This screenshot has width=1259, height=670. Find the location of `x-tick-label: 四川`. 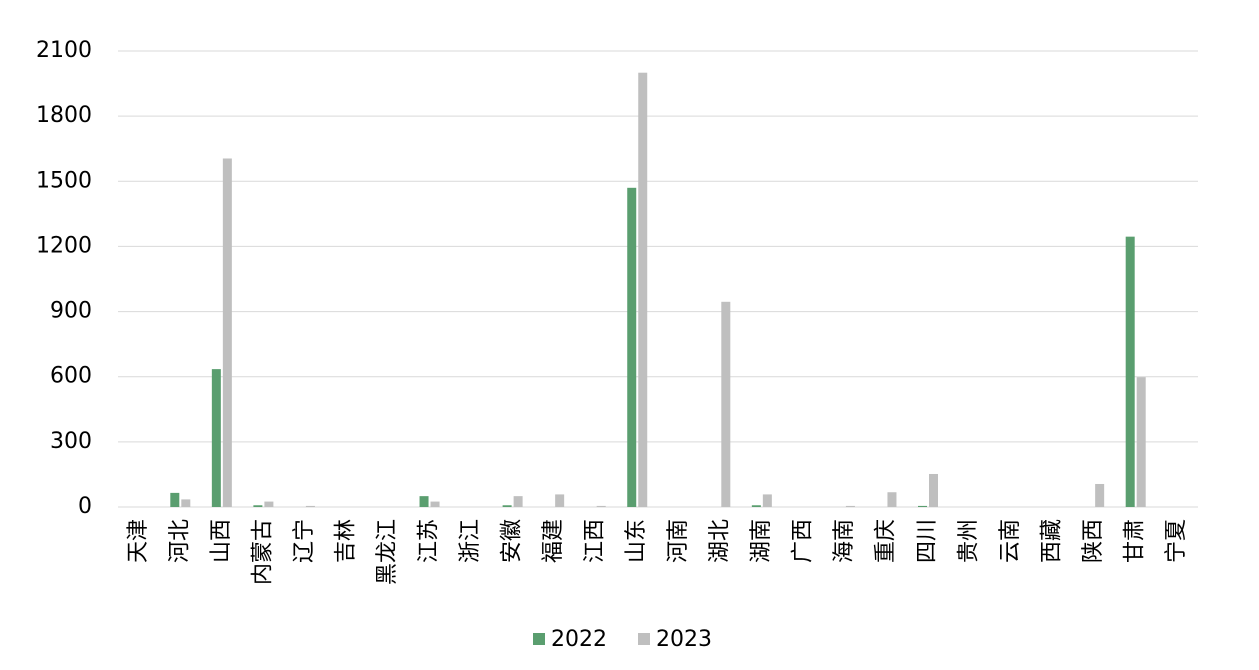

x-tick-label: 四川 is located at coordinates (927, 541).